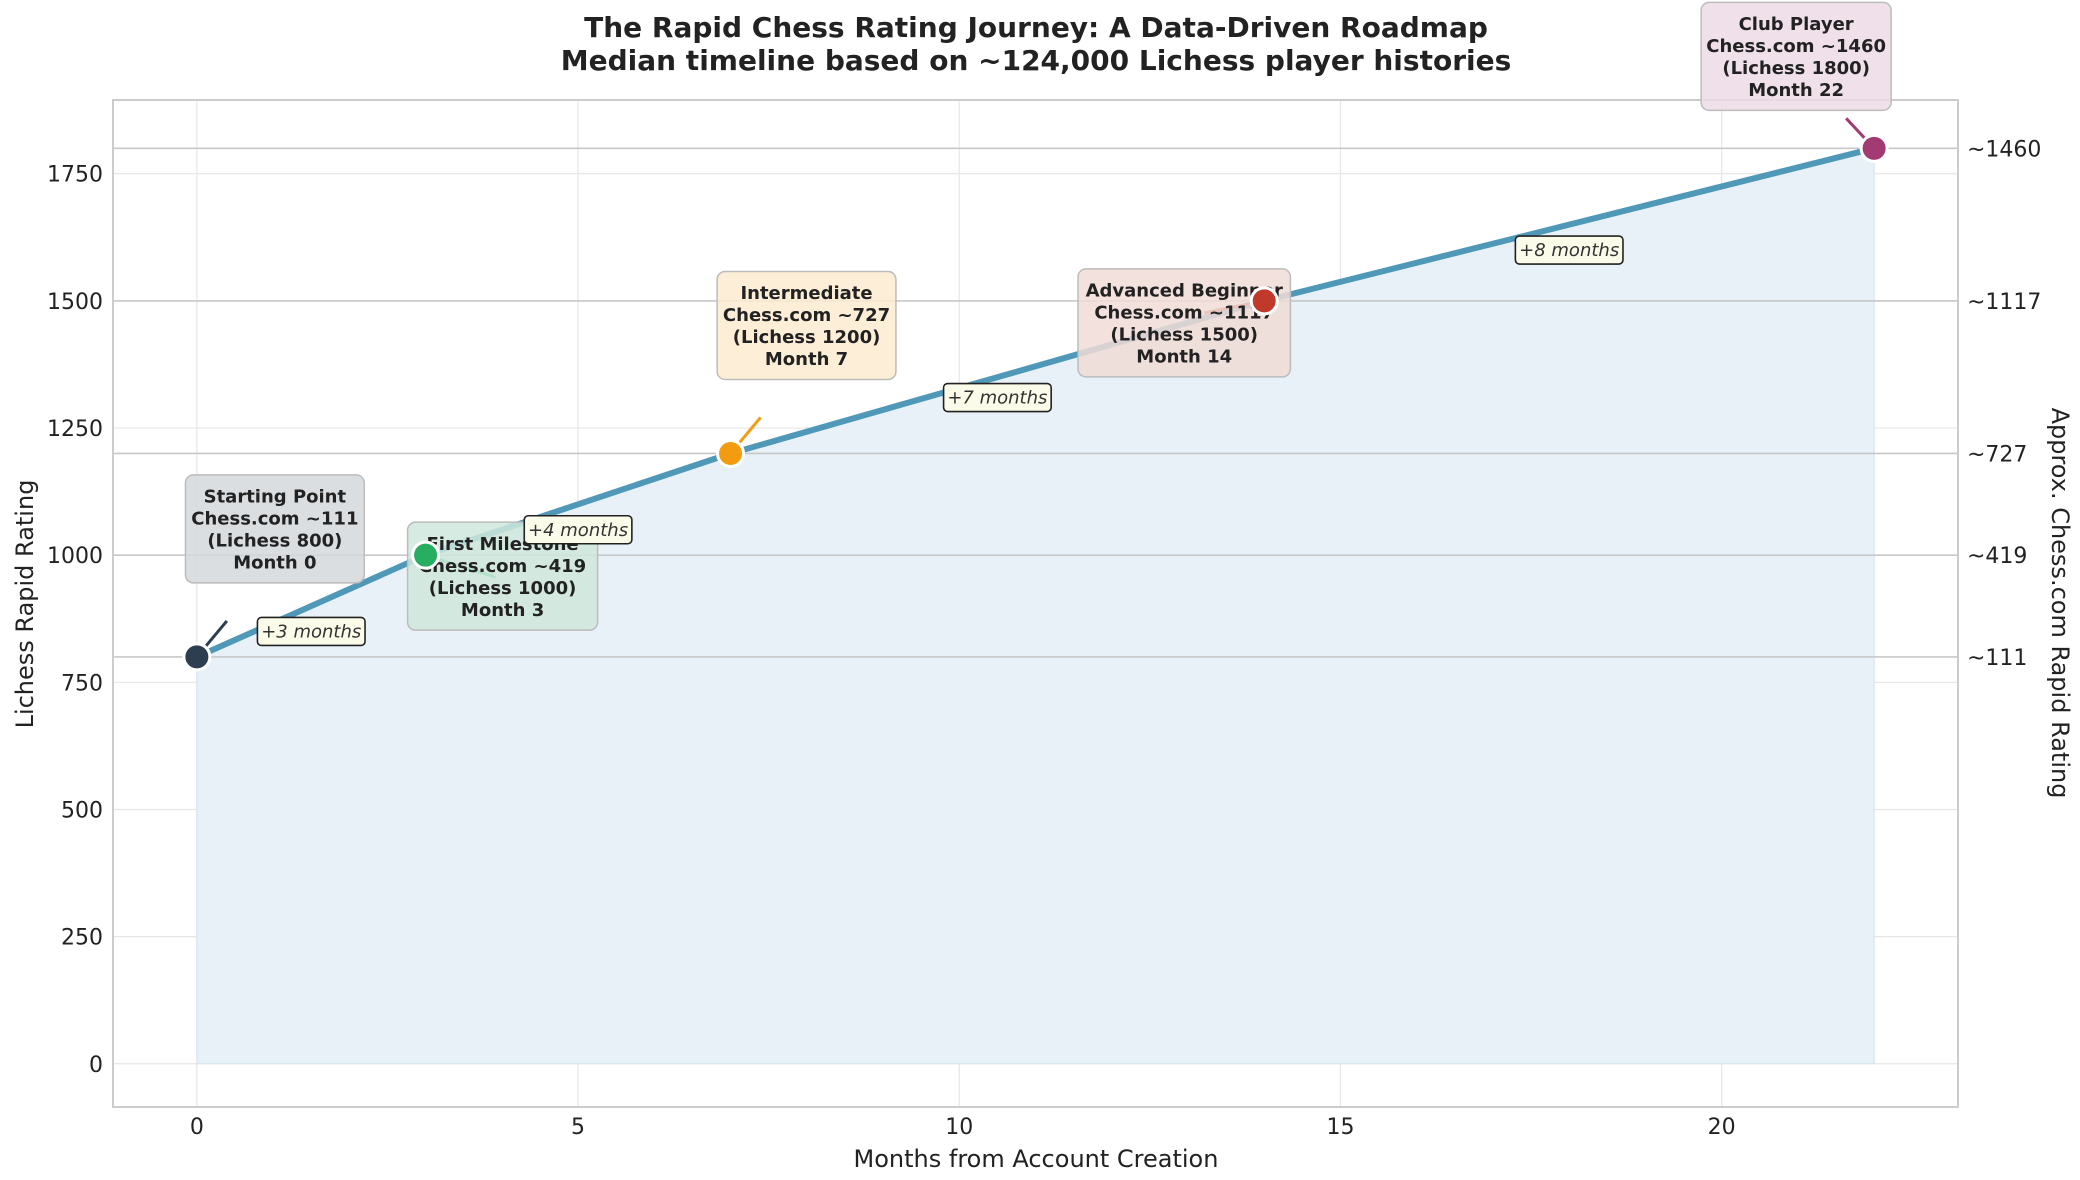 This screenshot has height=1180, width=2080. Describe the element at coordinates (25, 604) in the screenshot. I see `y-axis-label: Lichess Rapid Rating` at that location.